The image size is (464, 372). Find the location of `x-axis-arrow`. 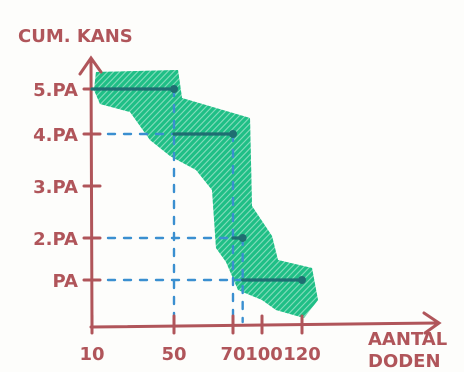

x-axis-arrow is located at coordinates (432, 323).